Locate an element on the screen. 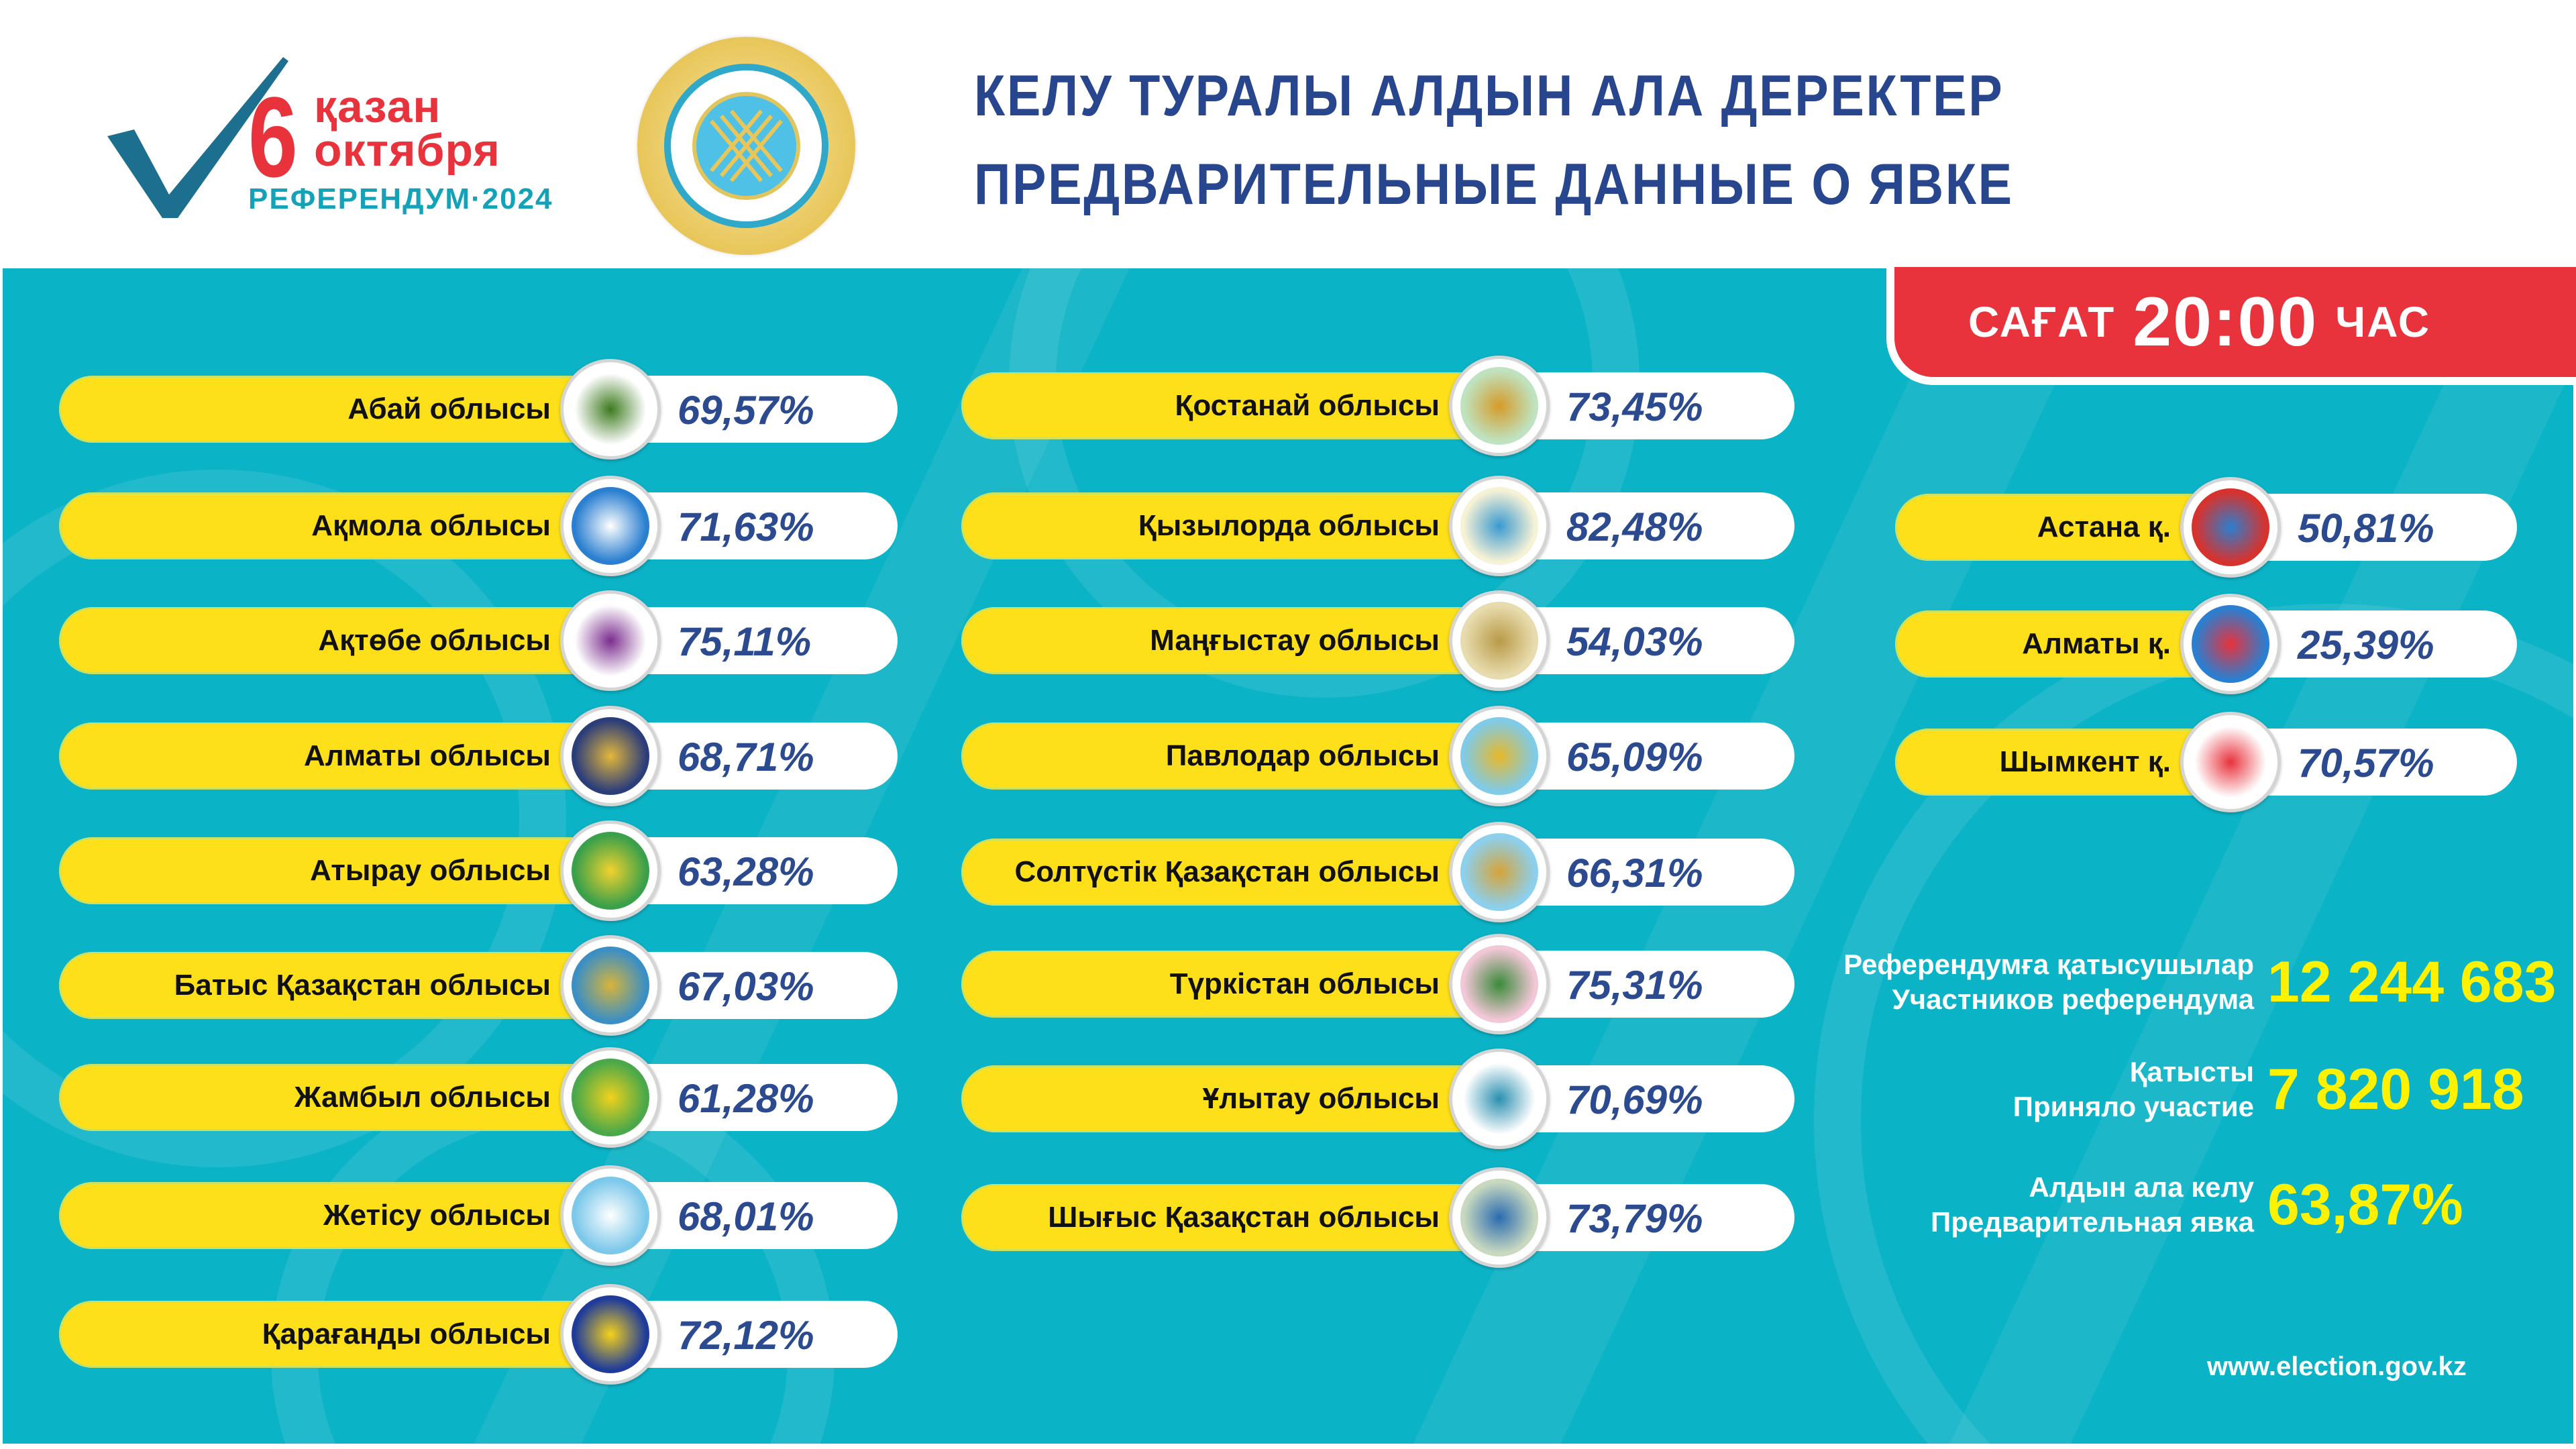 Image resolution: width=2576 pixels, height=1449 pixels. turnout-percent: 82,48% is located at coordinates (1634, 526).